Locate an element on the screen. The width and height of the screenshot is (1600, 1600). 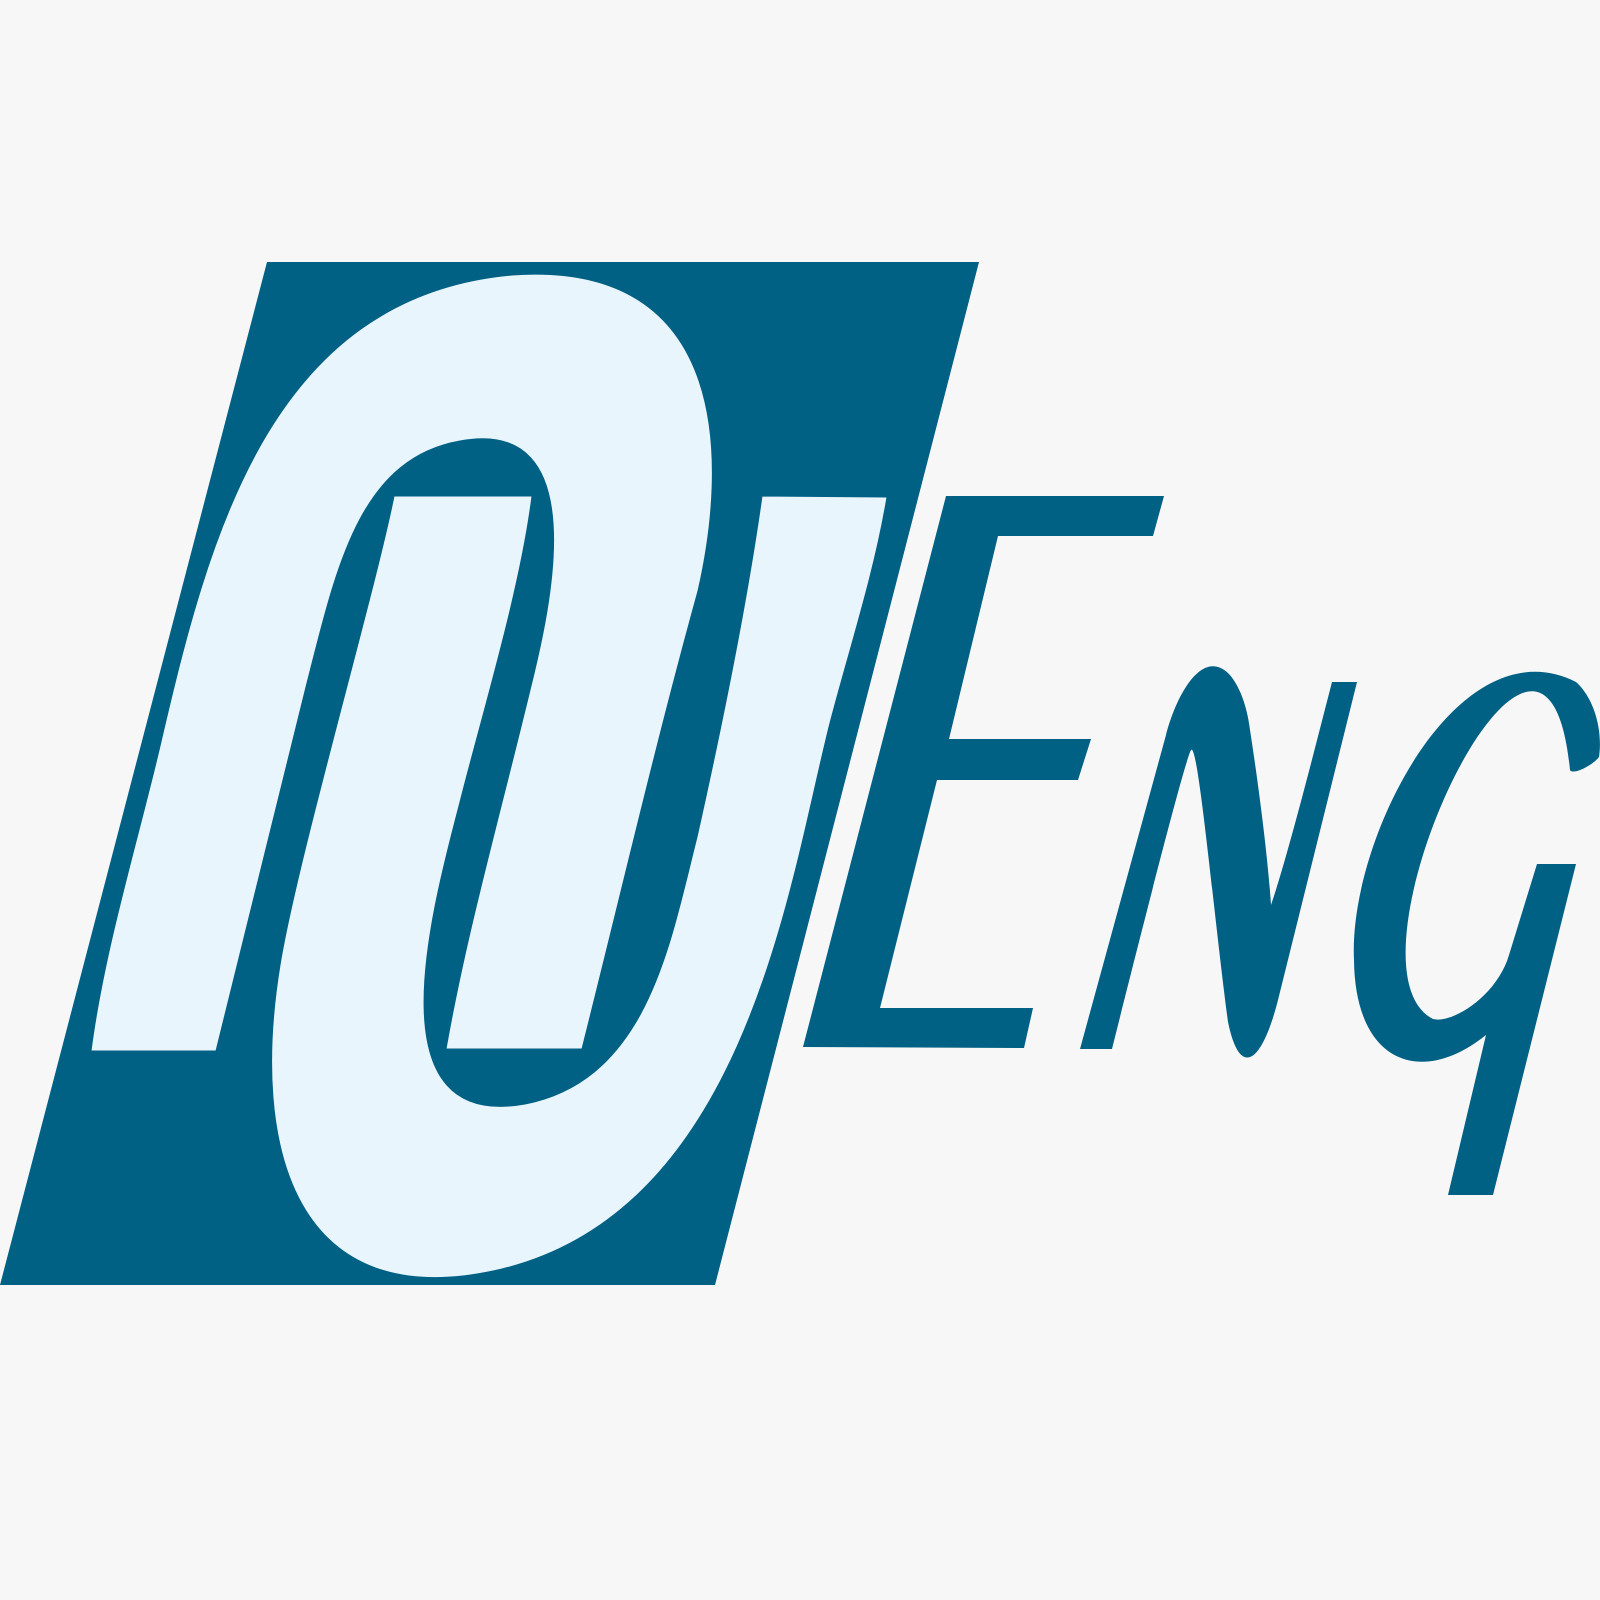
letter-e is located at coordinates (983, 772).